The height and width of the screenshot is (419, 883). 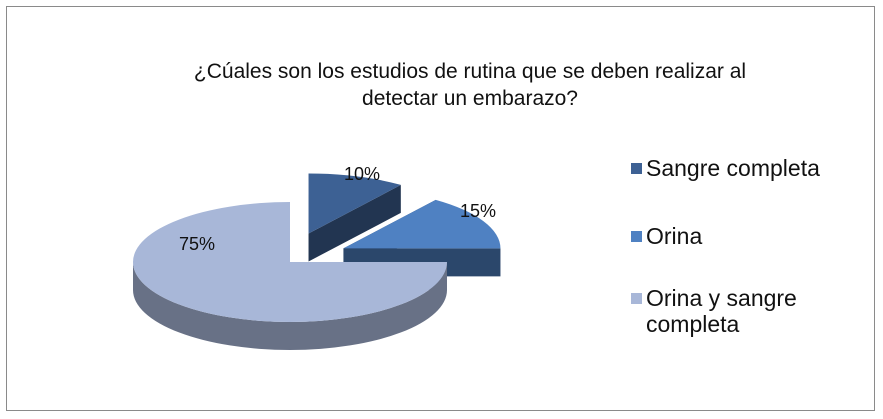 I want to click on data-label: 75%, so click(x=197, y=244).